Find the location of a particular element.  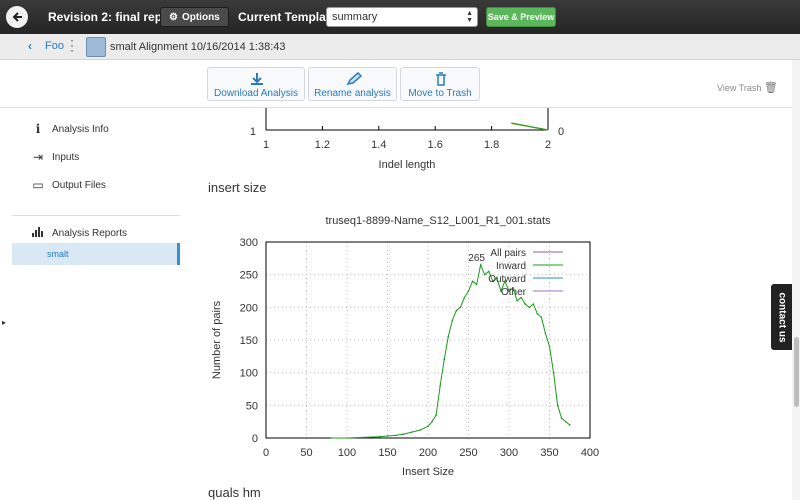

rename-analysis-button: Rename analysis is located at coordinates (352, 84).